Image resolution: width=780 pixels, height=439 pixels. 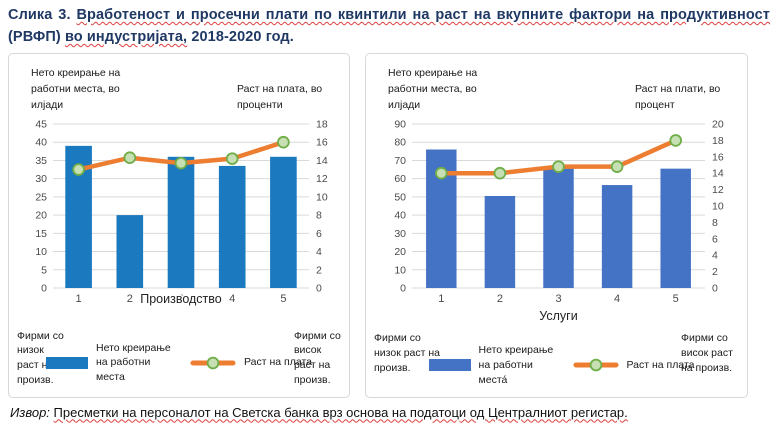 What do you see at coordinates (126, 36) in the screenshot?
I see `title-sector: во индустријата,` at bounding box center [126, 36].